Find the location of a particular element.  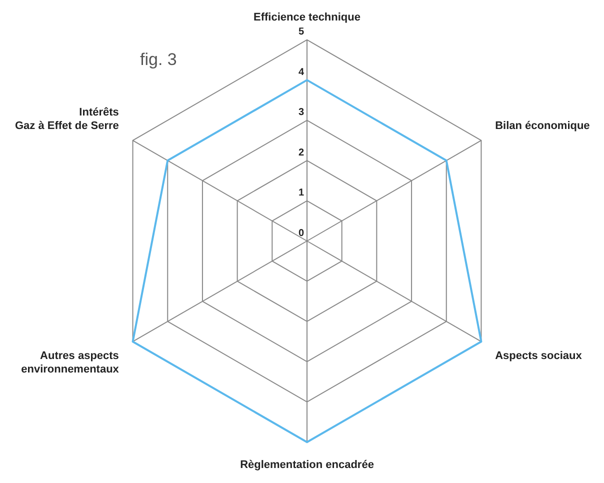

spoke-label: Règlementation encadrée is located at coordinates (307, 464).